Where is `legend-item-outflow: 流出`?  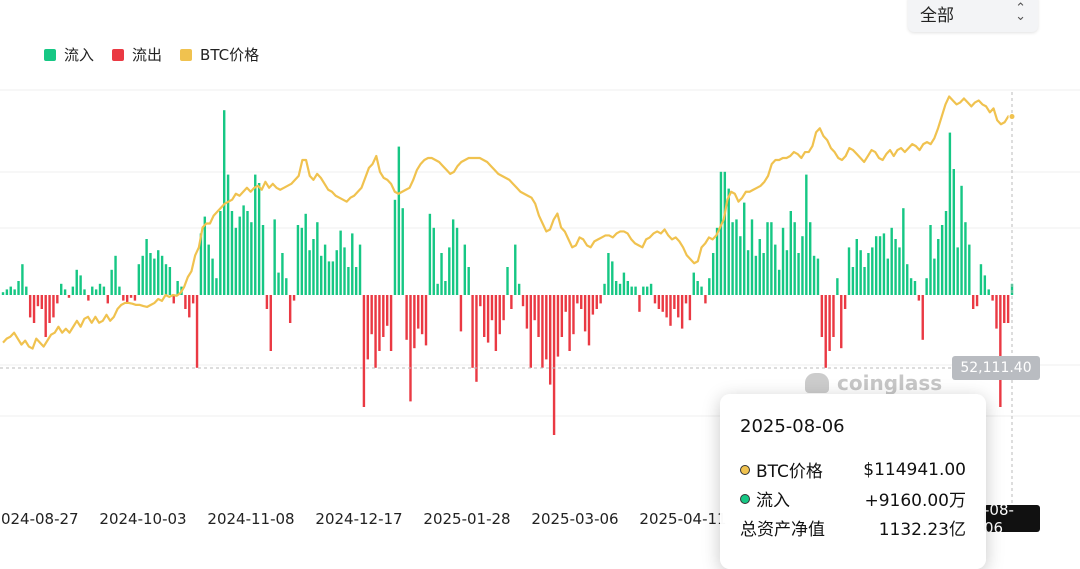 legend-item-outflow: 流出 is located at coordinates (137, 54).